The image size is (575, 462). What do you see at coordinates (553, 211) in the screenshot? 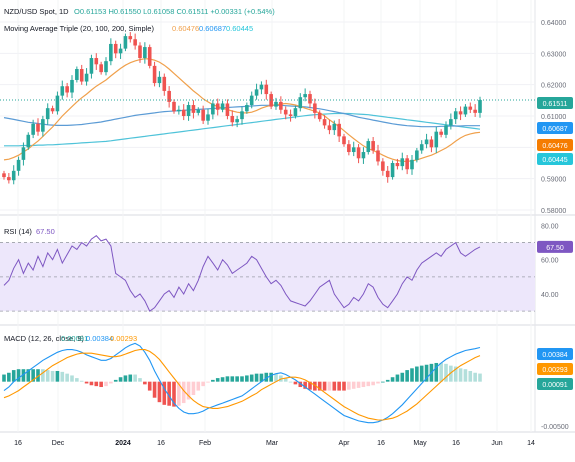
I see `price-tick-label: 0.58000` at bounding box center [553, 211].